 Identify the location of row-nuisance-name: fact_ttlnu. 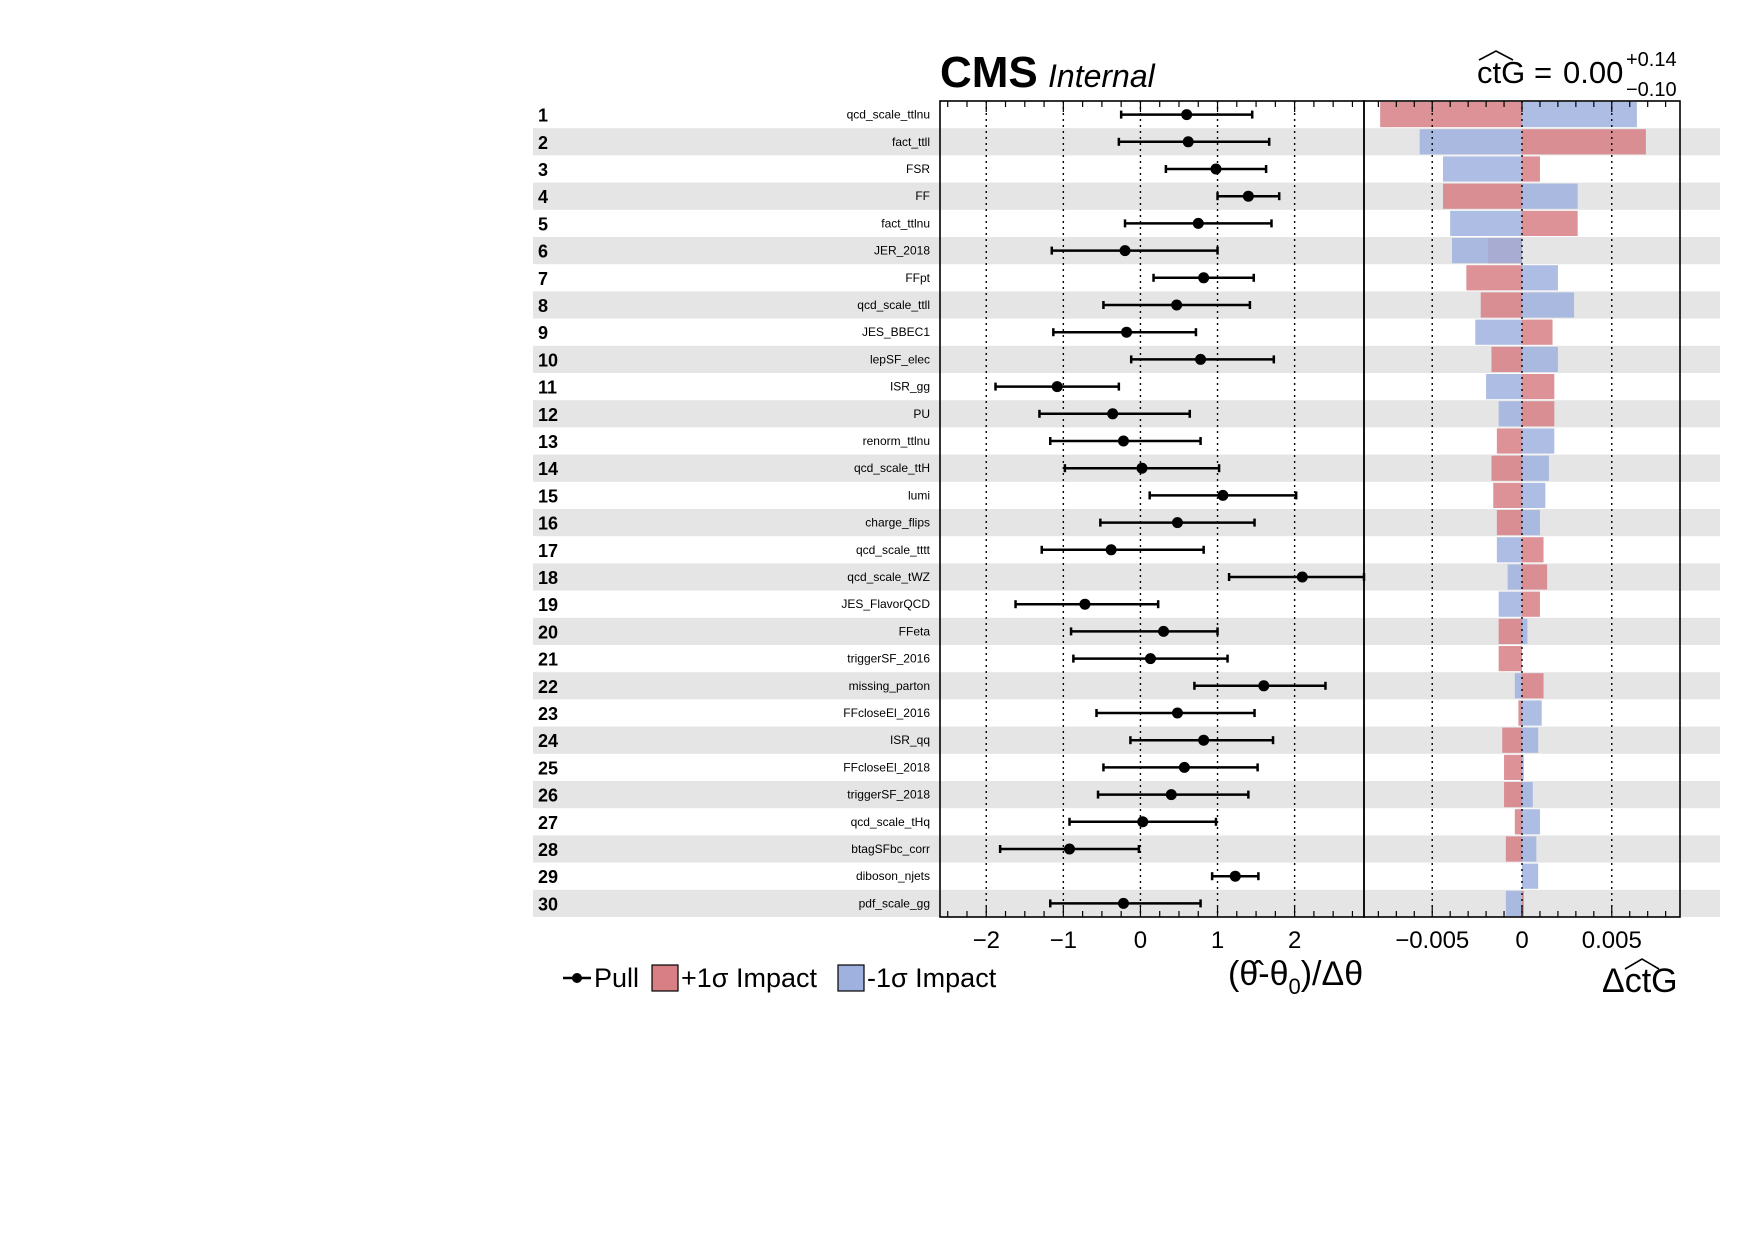
(905, 223).